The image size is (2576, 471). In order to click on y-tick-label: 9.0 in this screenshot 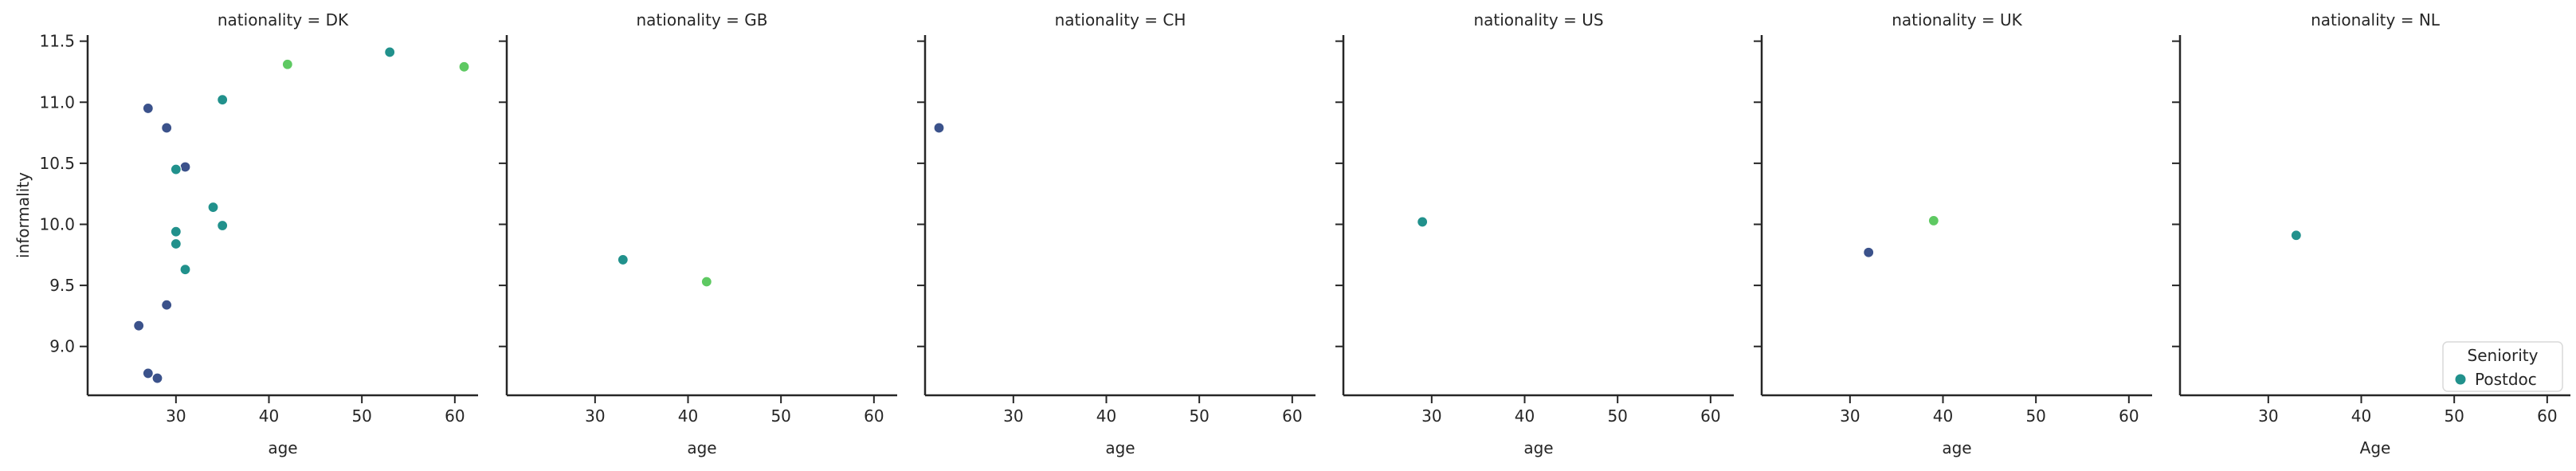, I will do `click(62, 346)`.